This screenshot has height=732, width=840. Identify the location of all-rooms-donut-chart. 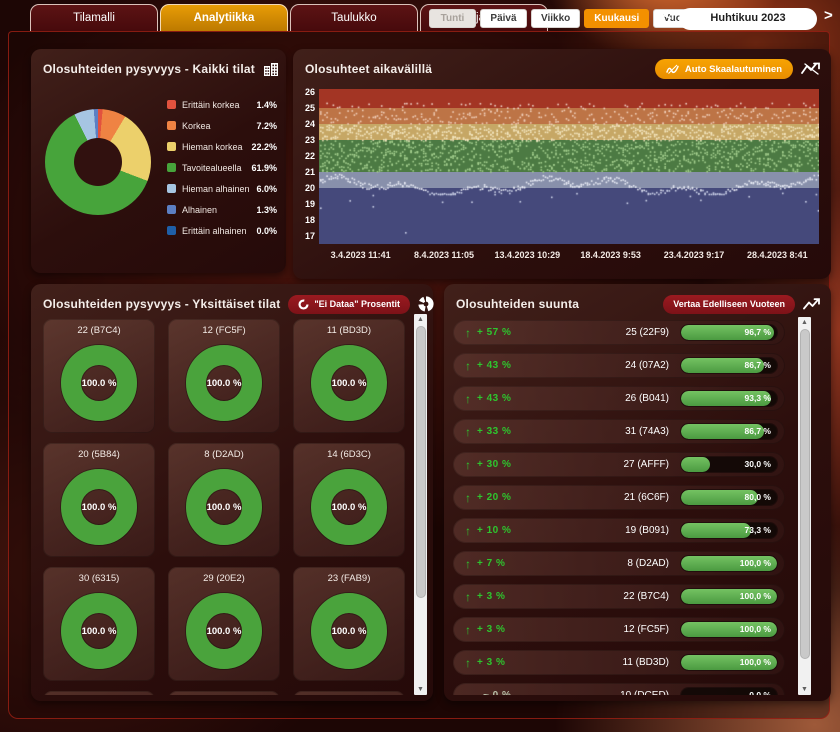
(98, 162).